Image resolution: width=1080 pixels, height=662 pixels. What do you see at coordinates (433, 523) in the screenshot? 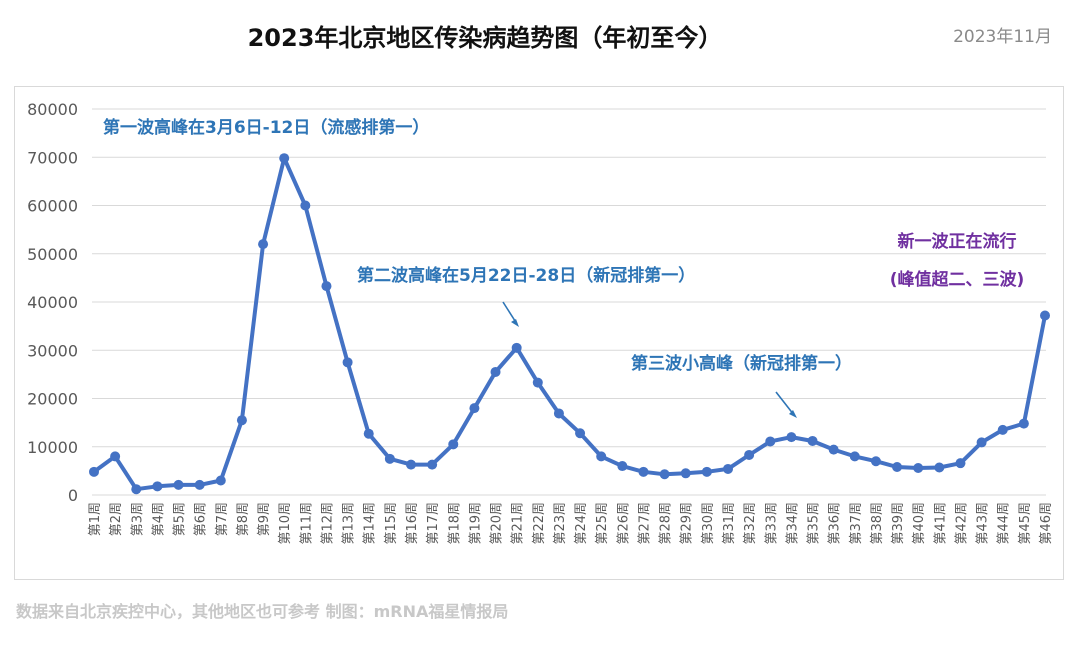
I see `x-tick-label: 第17周` at bounding box center [433, 523].